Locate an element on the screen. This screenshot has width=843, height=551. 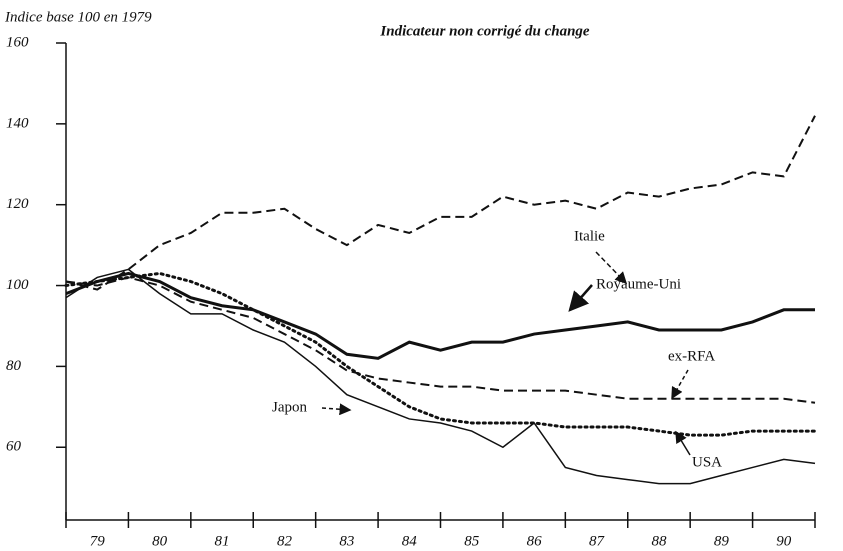
x-tick-label: 85 is located at coordinates (472, 541).